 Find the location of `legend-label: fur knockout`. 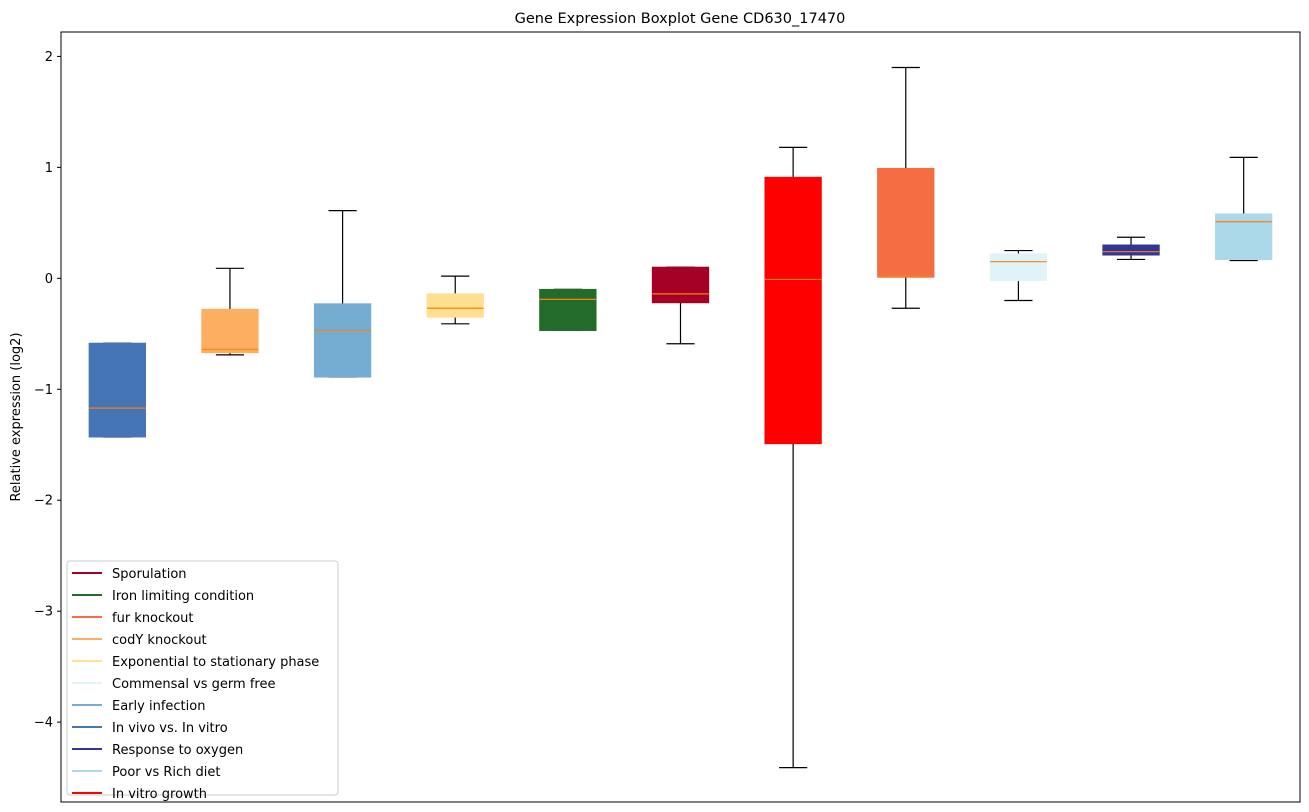

legend-label: fur knockout is located at coordinates (153, 618).